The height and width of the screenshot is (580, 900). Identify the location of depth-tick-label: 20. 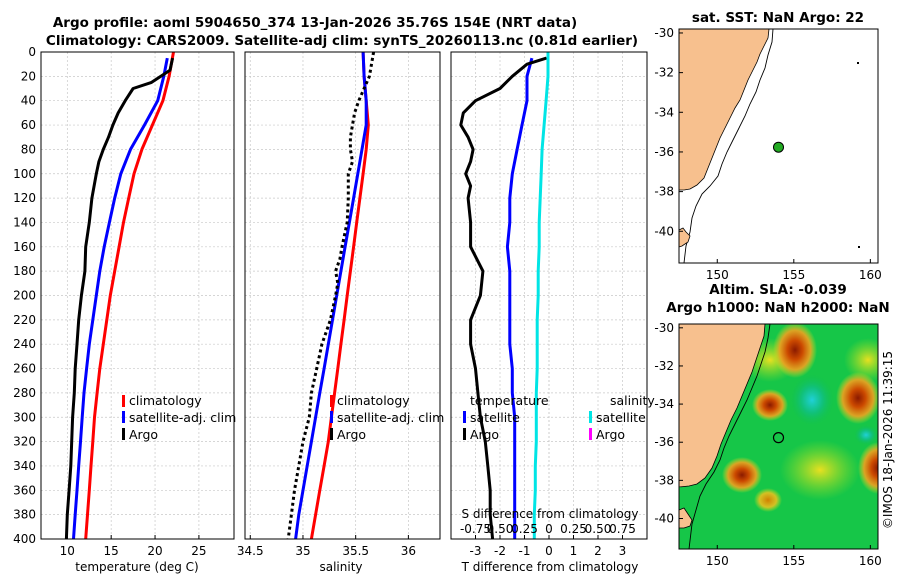
(28, 76).